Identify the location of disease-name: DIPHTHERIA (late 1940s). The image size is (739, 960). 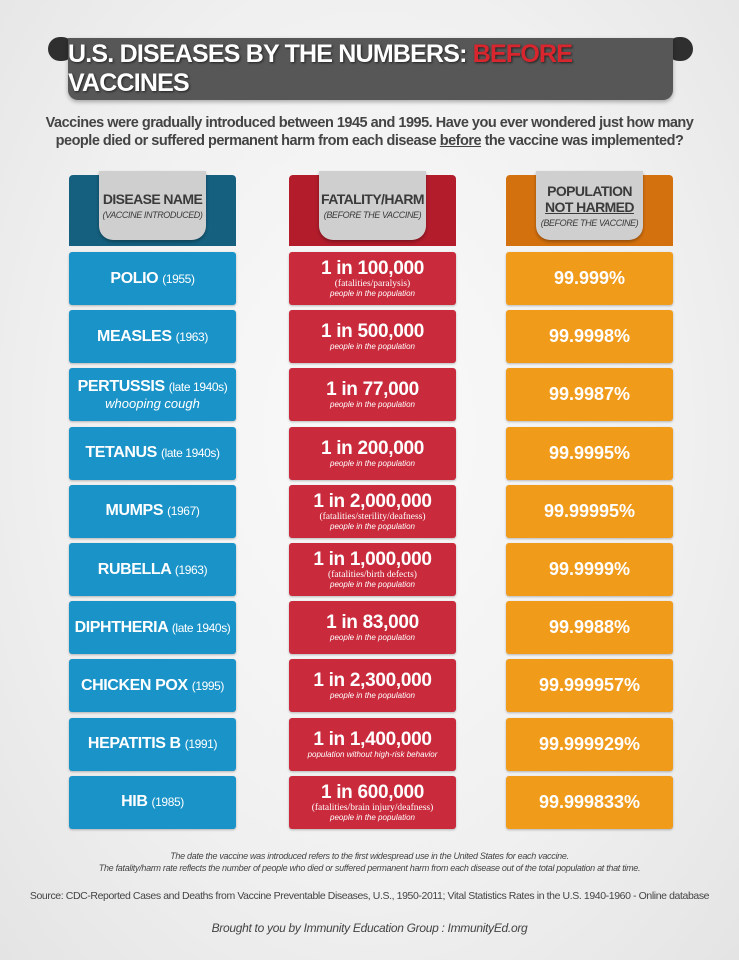
(153, 628).